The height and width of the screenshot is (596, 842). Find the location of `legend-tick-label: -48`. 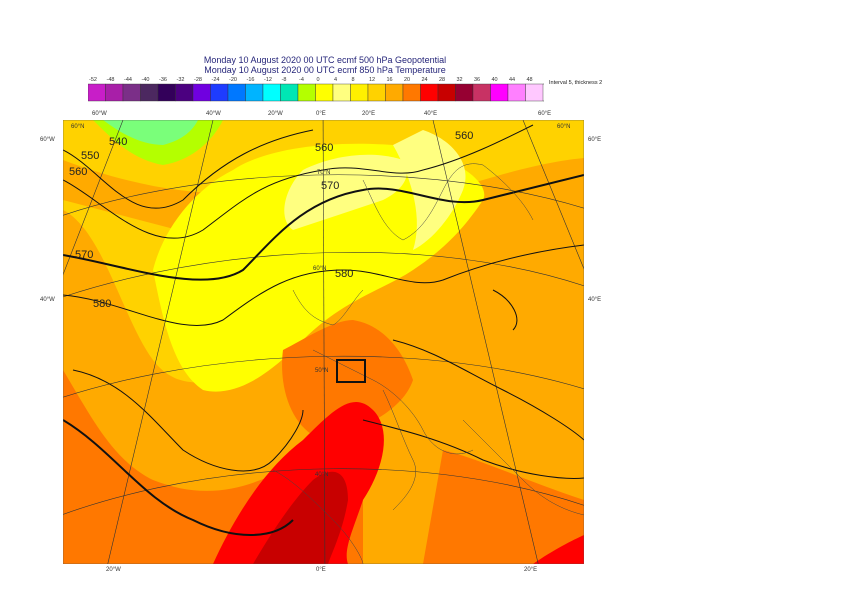

legend-tick-label: -48 is located at coordinates (111, 80).